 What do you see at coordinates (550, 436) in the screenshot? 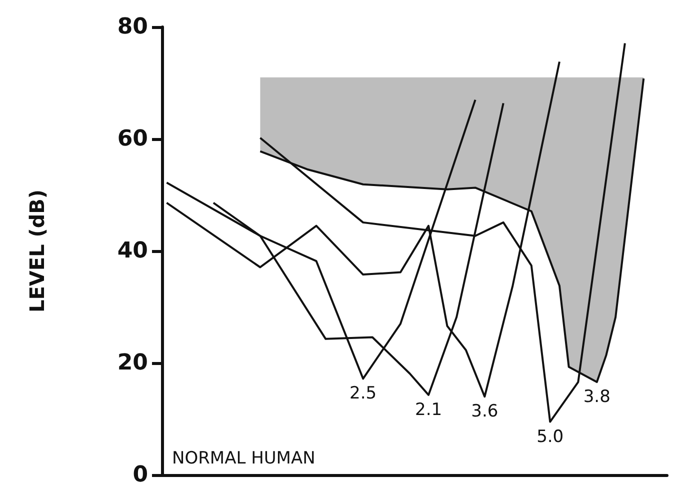
I see `series-label: 5.0` at bounding box center [550, 436].